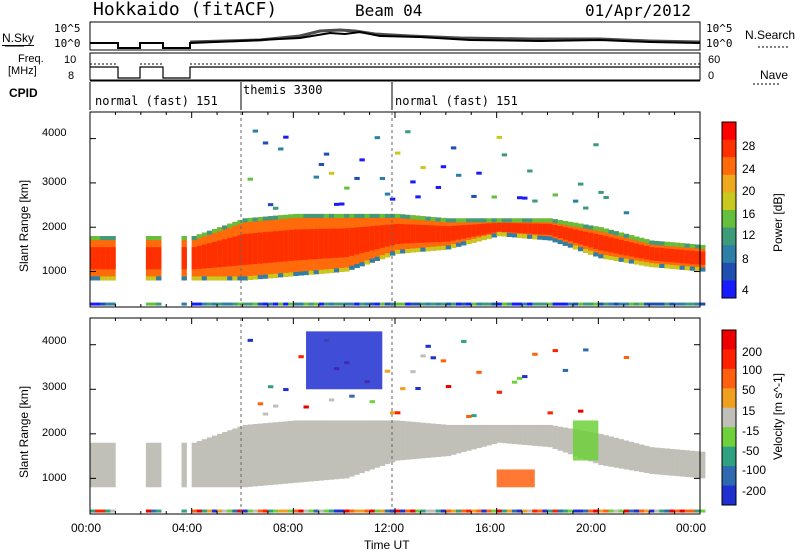  I want to click on freq-label: Freq., so click(31, 59).